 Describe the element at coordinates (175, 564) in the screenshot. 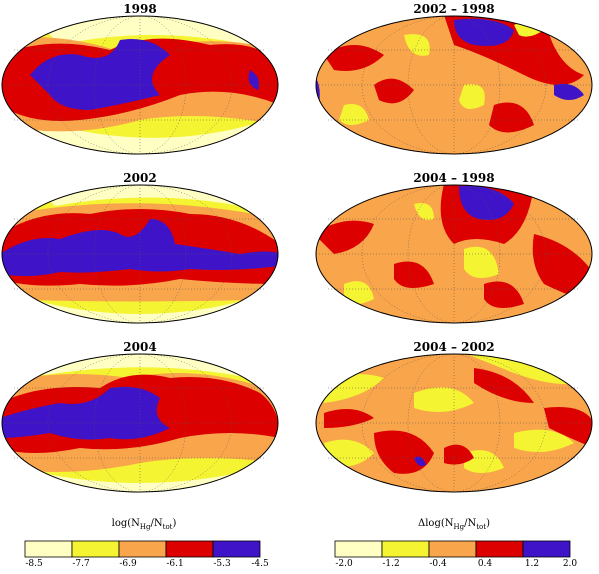

I see `colorbar-tick: -6.1` at that location.